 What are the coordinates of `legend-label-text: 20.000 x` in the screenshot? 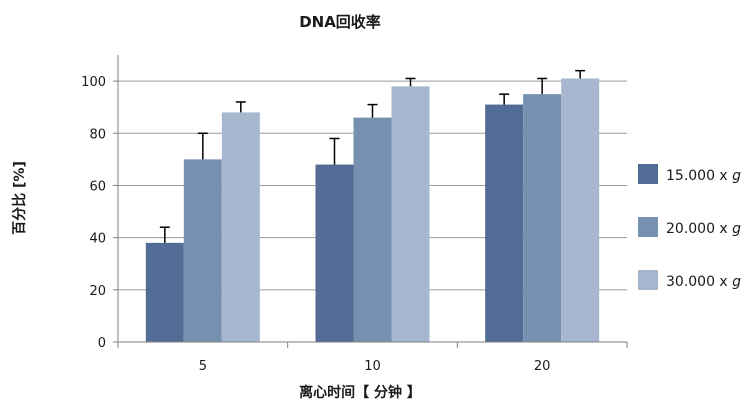 It's located at (699, 229).